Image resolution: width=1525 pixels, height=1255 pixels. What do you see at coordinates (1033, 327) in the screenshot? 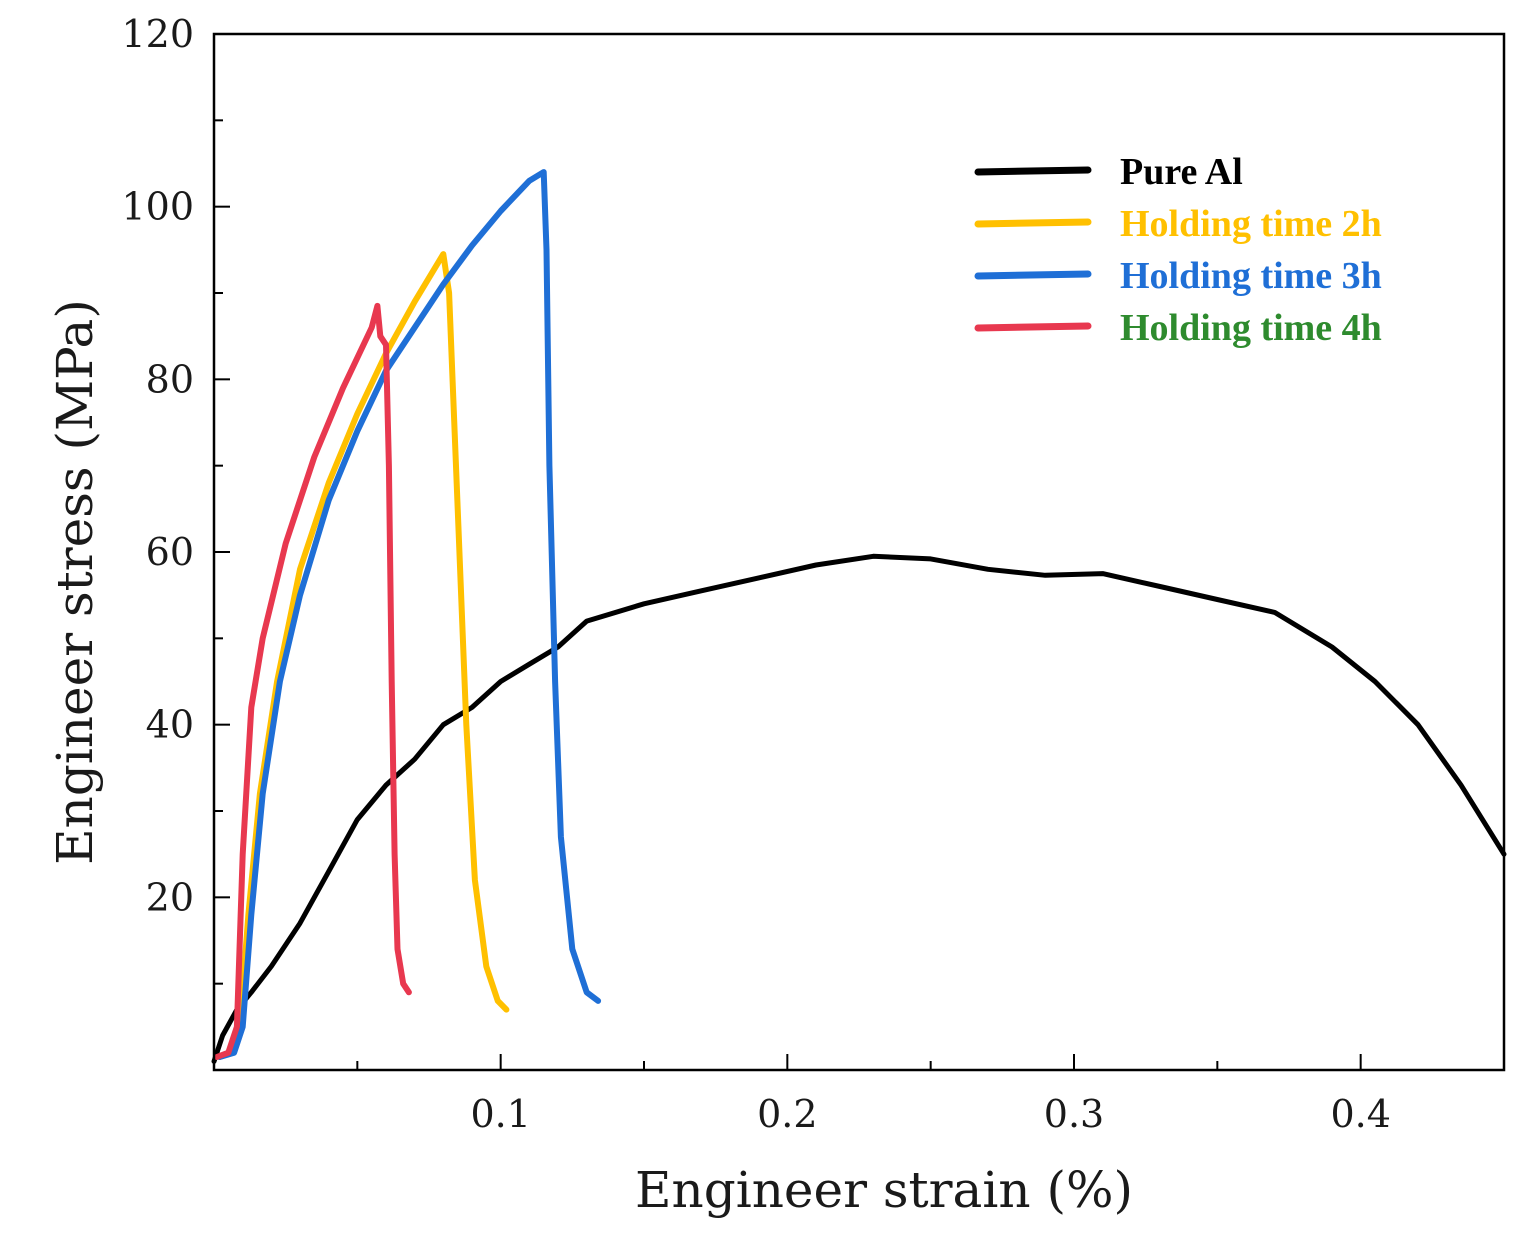
I see `legend-swatch-holding-time-4h` at bounding box center [1033, 327].